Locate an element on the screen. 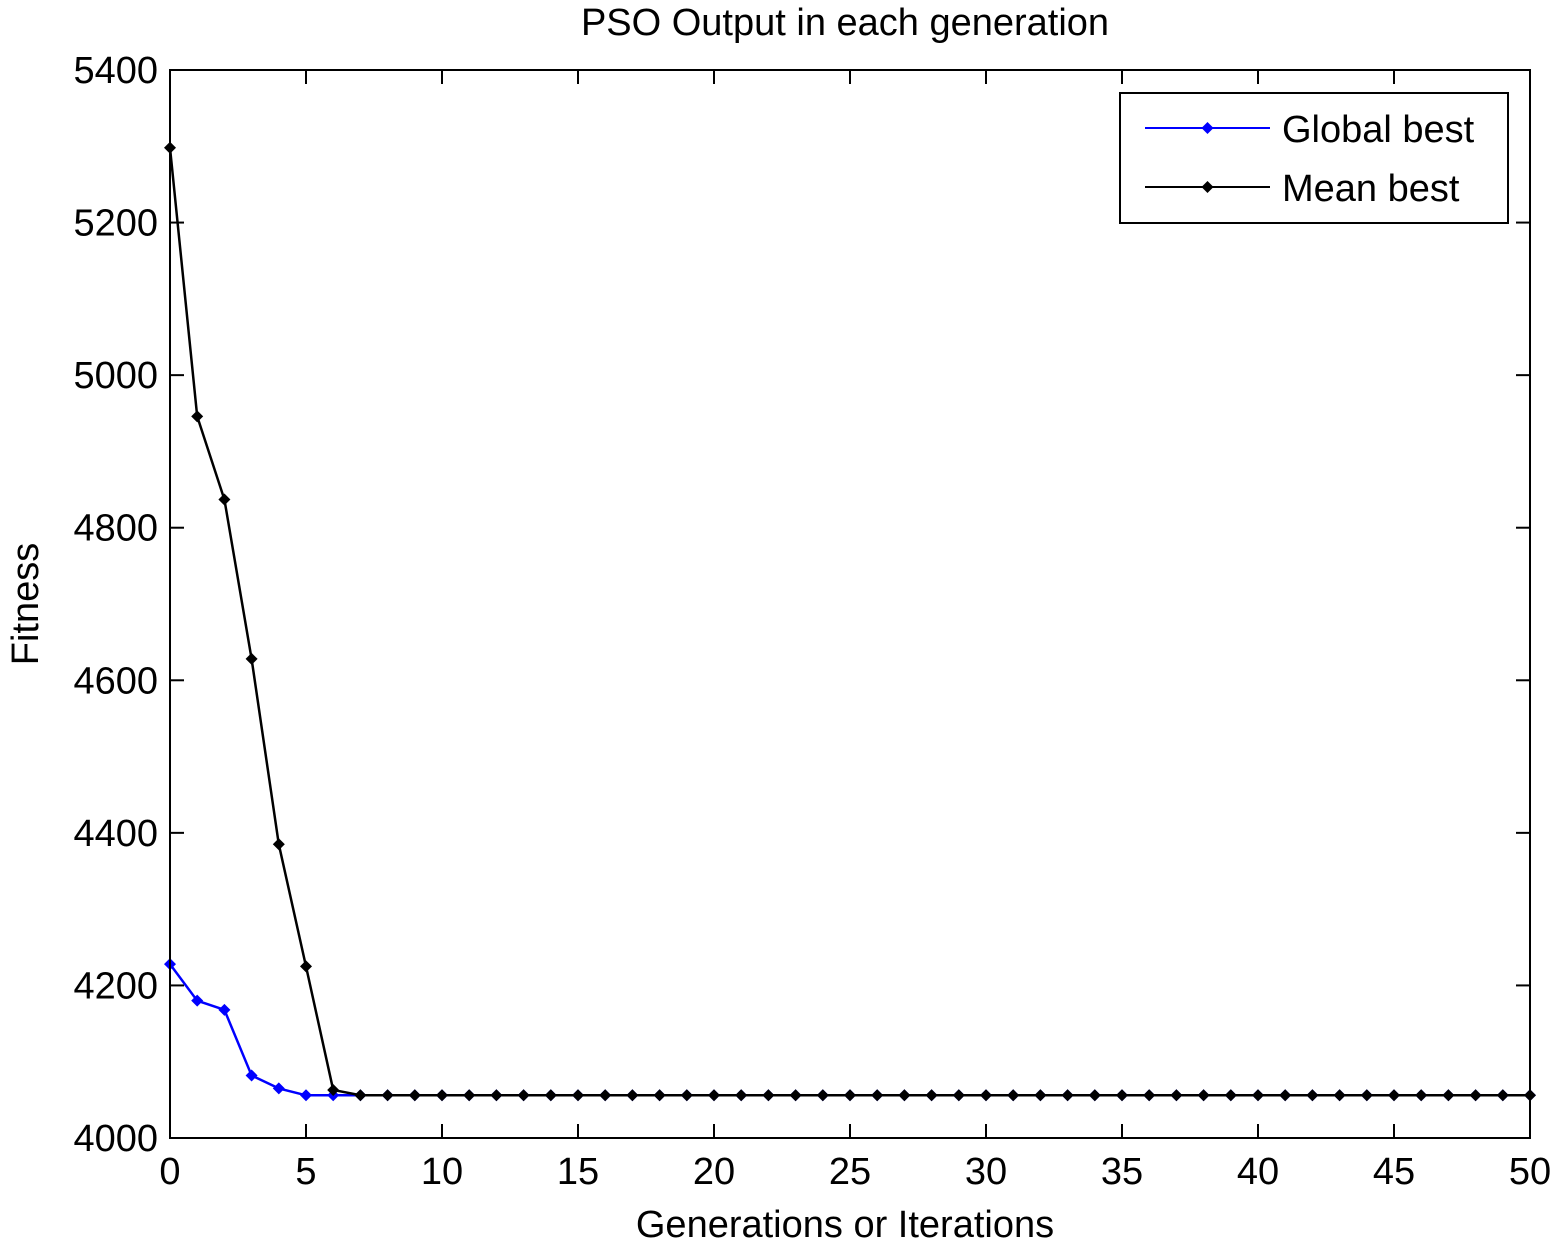  y-axis-label: Fitness is located at coordinates (26, 604).